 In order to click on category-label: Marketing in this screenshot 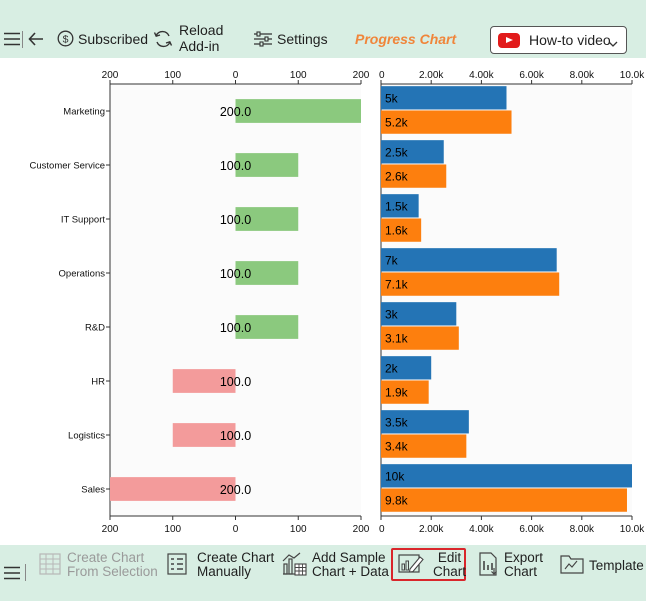, I will do `click(84, 112)`.